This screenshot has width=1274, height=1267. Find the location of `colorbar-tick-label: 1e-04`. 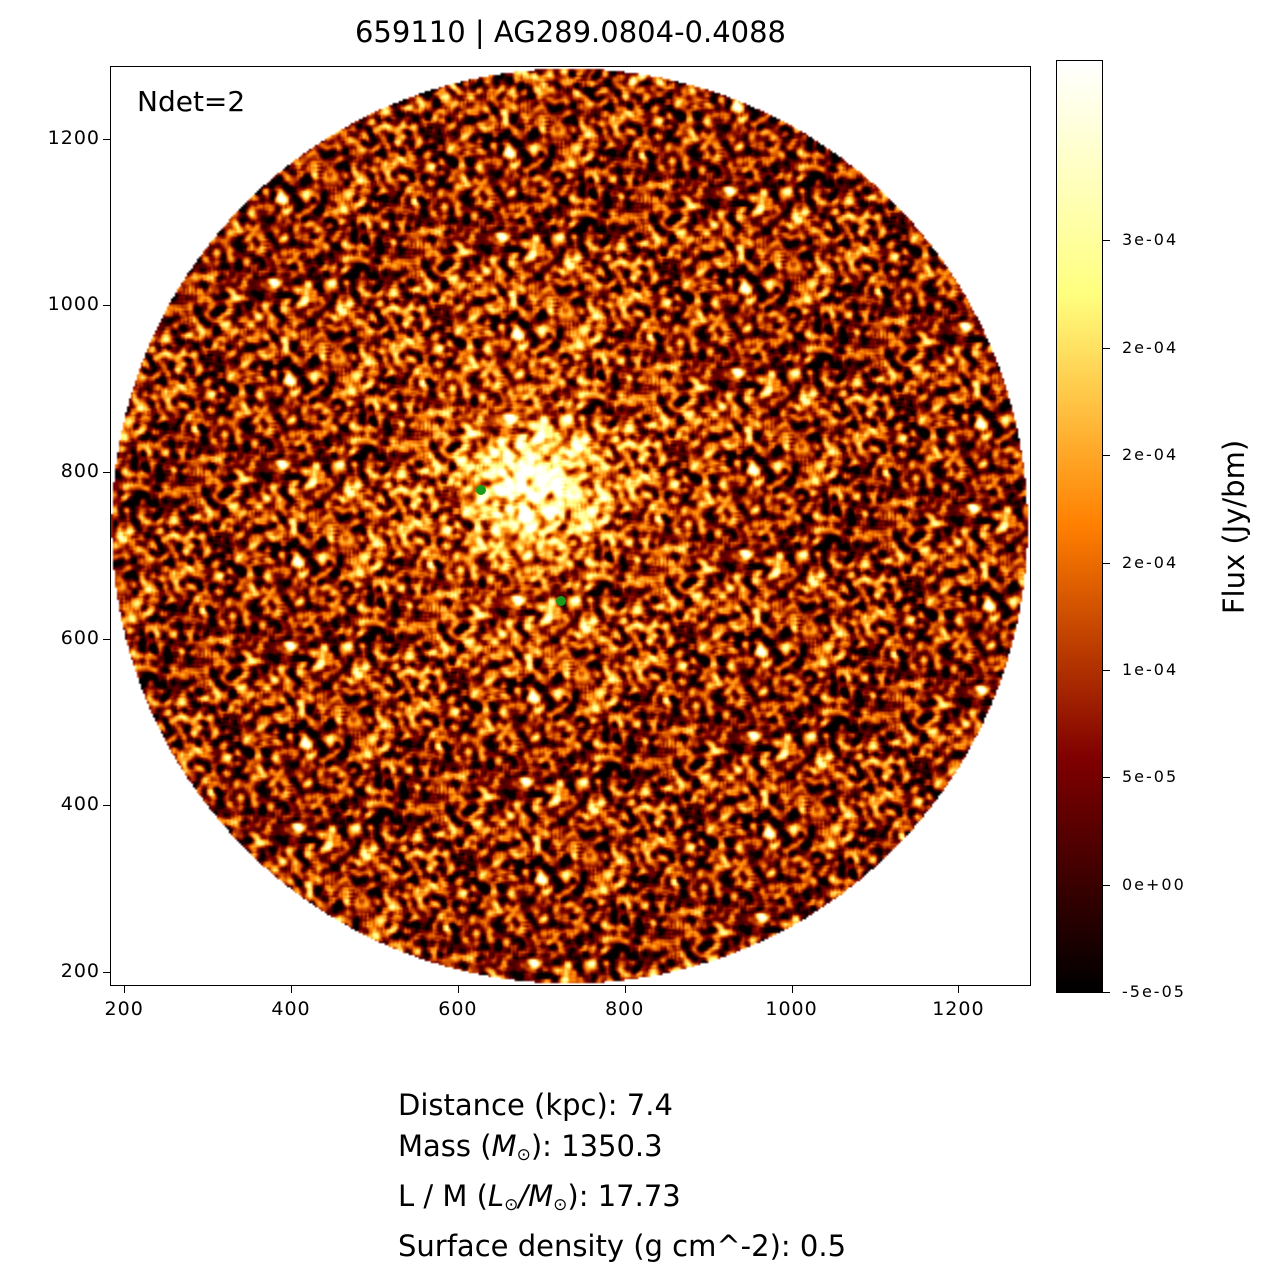

colorbar-tick-label: 1e-04 is located at coordinates (1150, 669).